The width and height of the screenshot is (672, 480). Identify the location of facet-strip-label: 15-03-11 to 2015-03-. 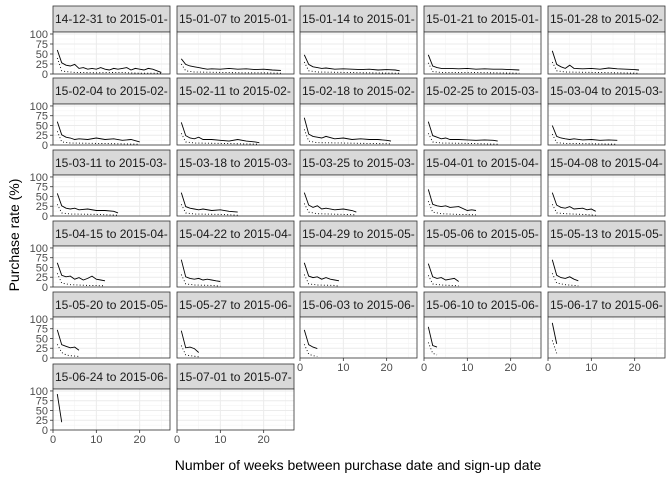
(111, 163).